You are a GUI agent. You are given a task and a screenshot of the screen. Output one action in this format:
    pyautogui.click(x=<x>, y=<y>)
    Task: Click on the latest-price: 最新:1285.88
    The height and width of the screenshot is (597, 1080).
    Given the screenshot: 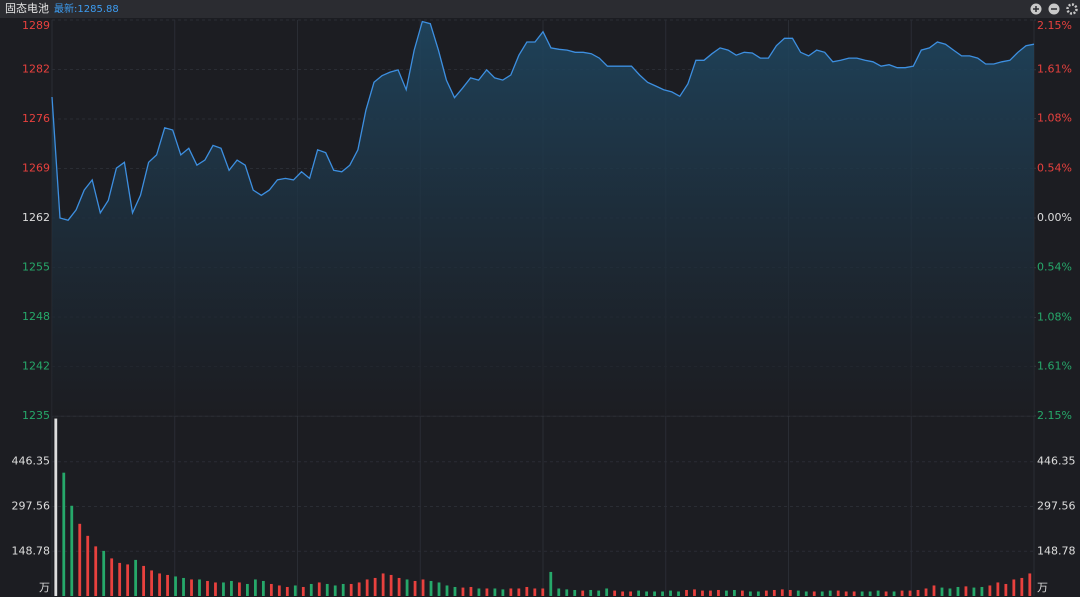 What is the action you would take?
    pyautogui.click(x=86, y=8)
    